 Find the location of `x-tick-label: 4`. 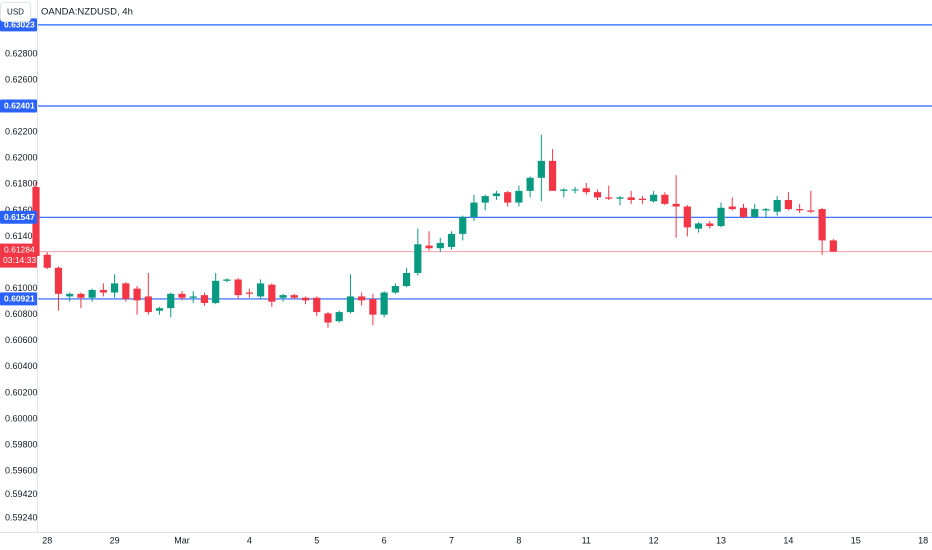

x-tick-label: 4 is located at coordinates (249, 540).